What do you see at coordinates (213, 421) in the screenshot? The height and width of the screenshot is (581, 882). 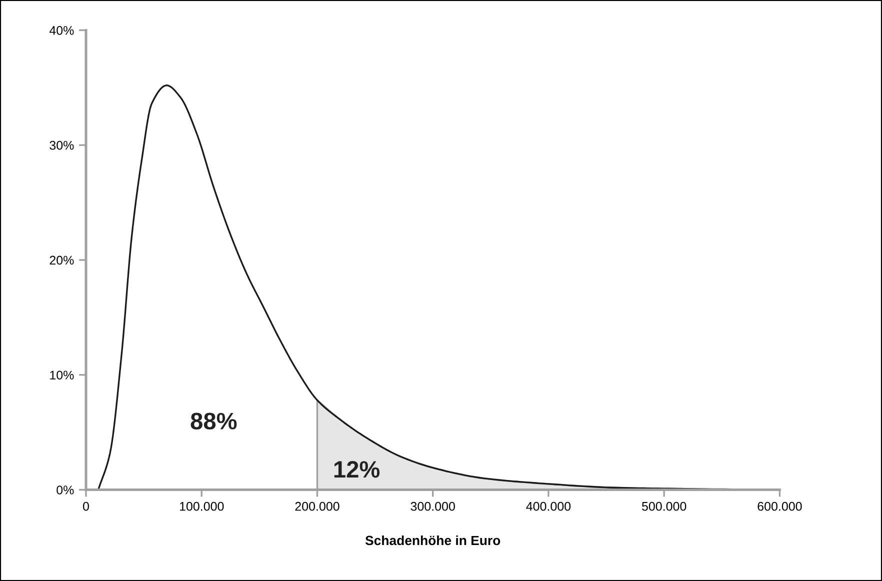 I see `annotation: 88%` at bounding box center [213, 421].